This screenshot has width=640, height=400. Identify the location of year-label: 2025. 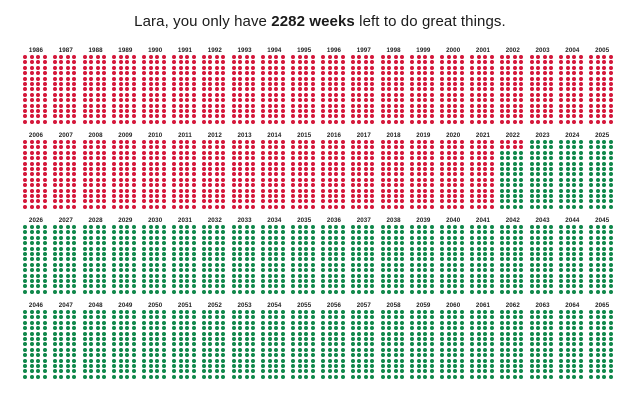
(602, 135).